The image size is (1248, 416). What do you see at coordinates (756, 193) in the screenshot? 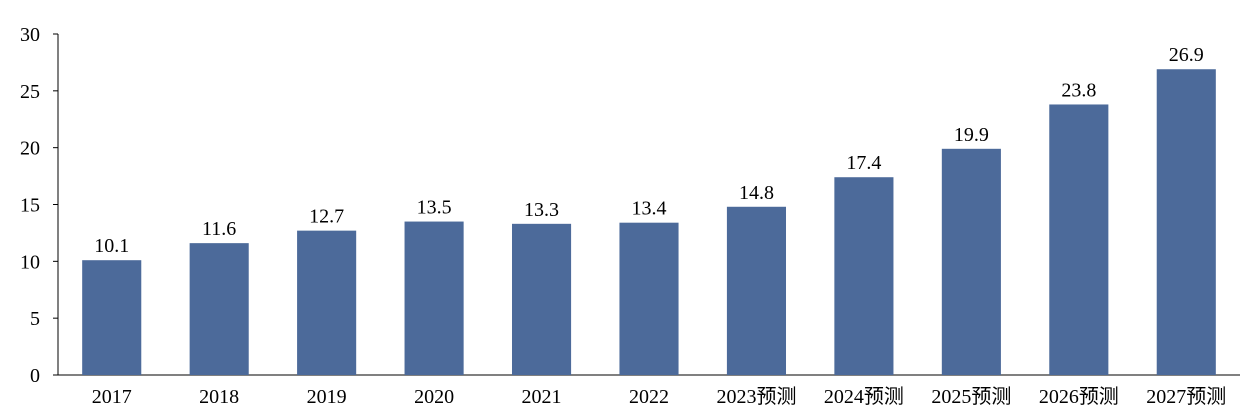
I see `data-label: 14.8` at bounding box center [756, 193].